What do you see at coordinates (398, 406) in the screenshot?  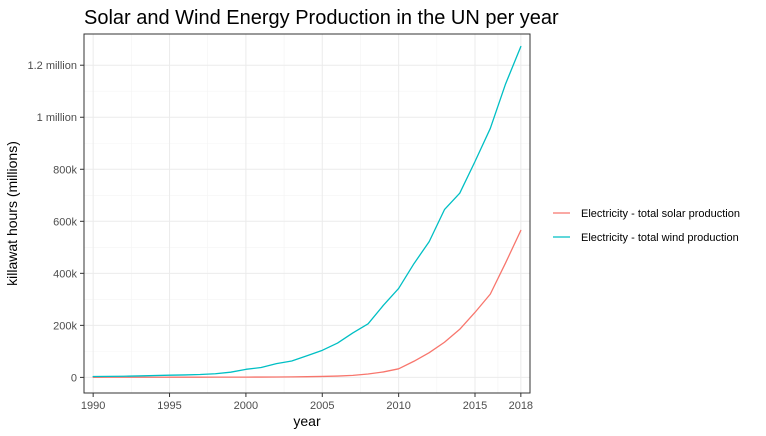 I see `x-tick-label: 2010` at bounding box center [398, 406].